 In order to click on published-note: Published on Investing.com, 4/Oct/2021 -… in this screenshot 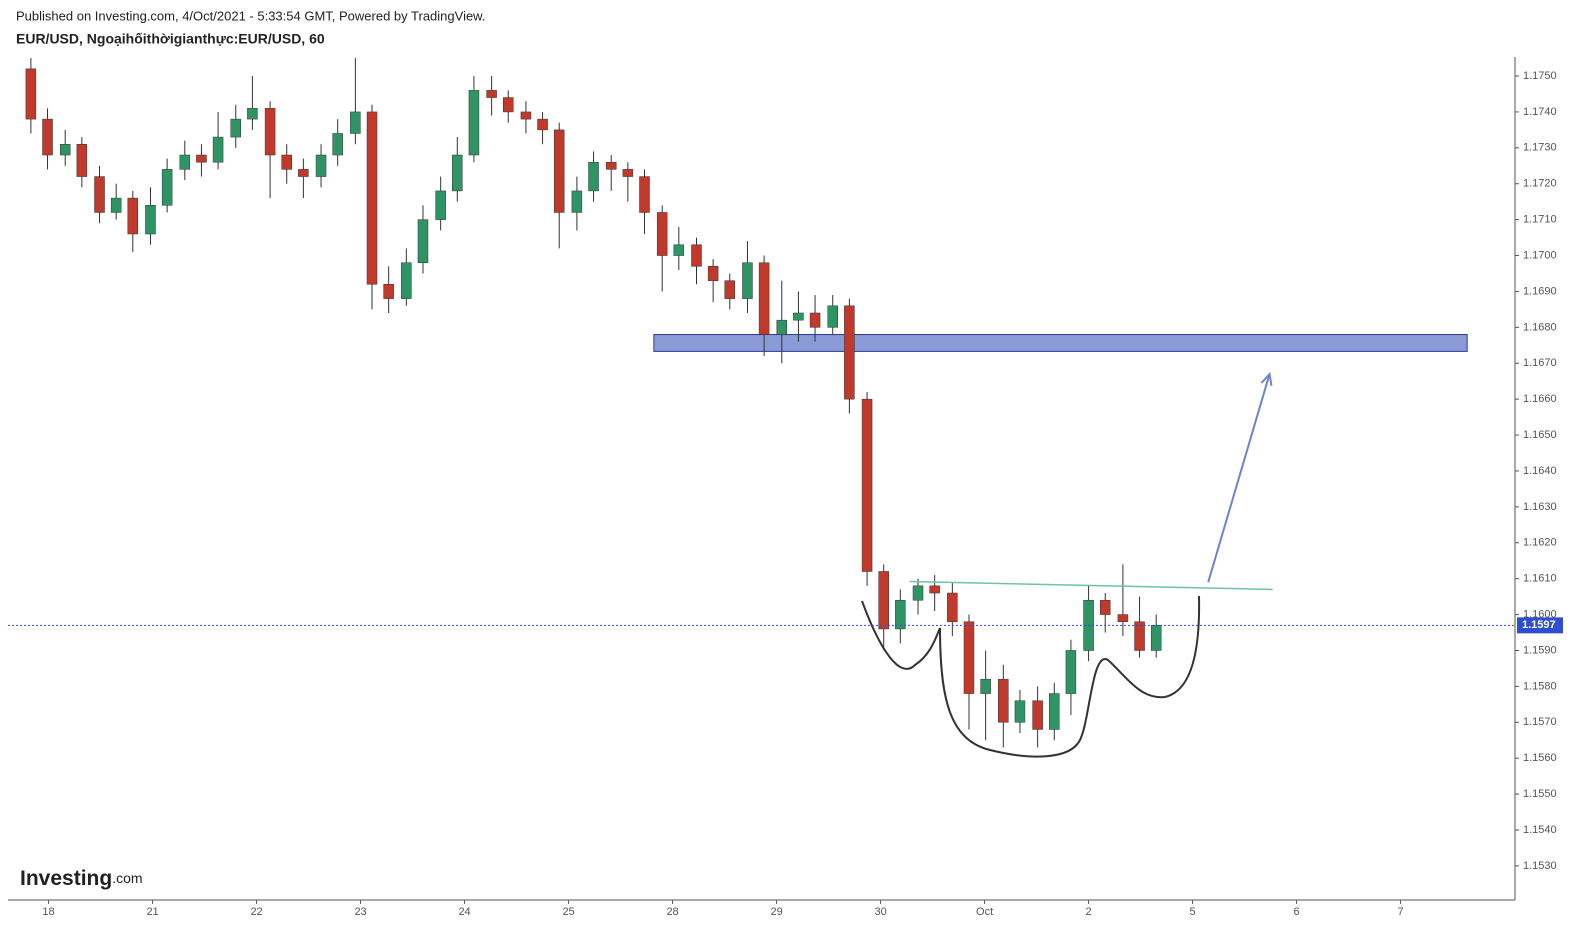, I will do `click(250, 15)`.